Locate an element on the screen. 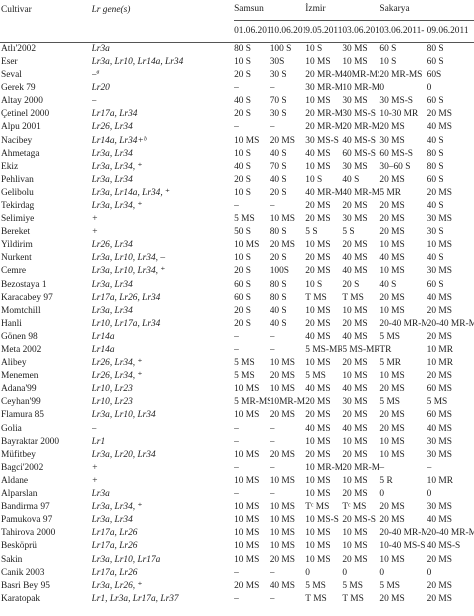 The width and height of the screenshot is (474, 616). genes-cell: Lr17a, Lr26, Lr34 is located at coordinates (163, 298).